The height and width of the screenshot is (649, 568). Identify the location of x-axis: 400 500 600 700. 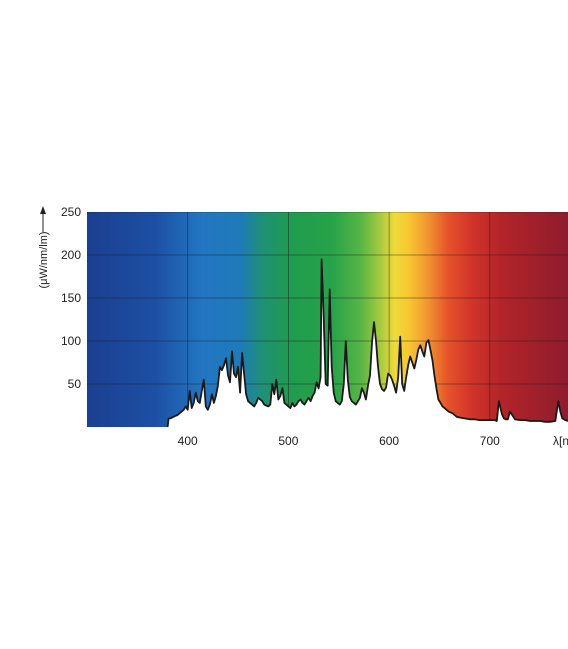
(339, 441).